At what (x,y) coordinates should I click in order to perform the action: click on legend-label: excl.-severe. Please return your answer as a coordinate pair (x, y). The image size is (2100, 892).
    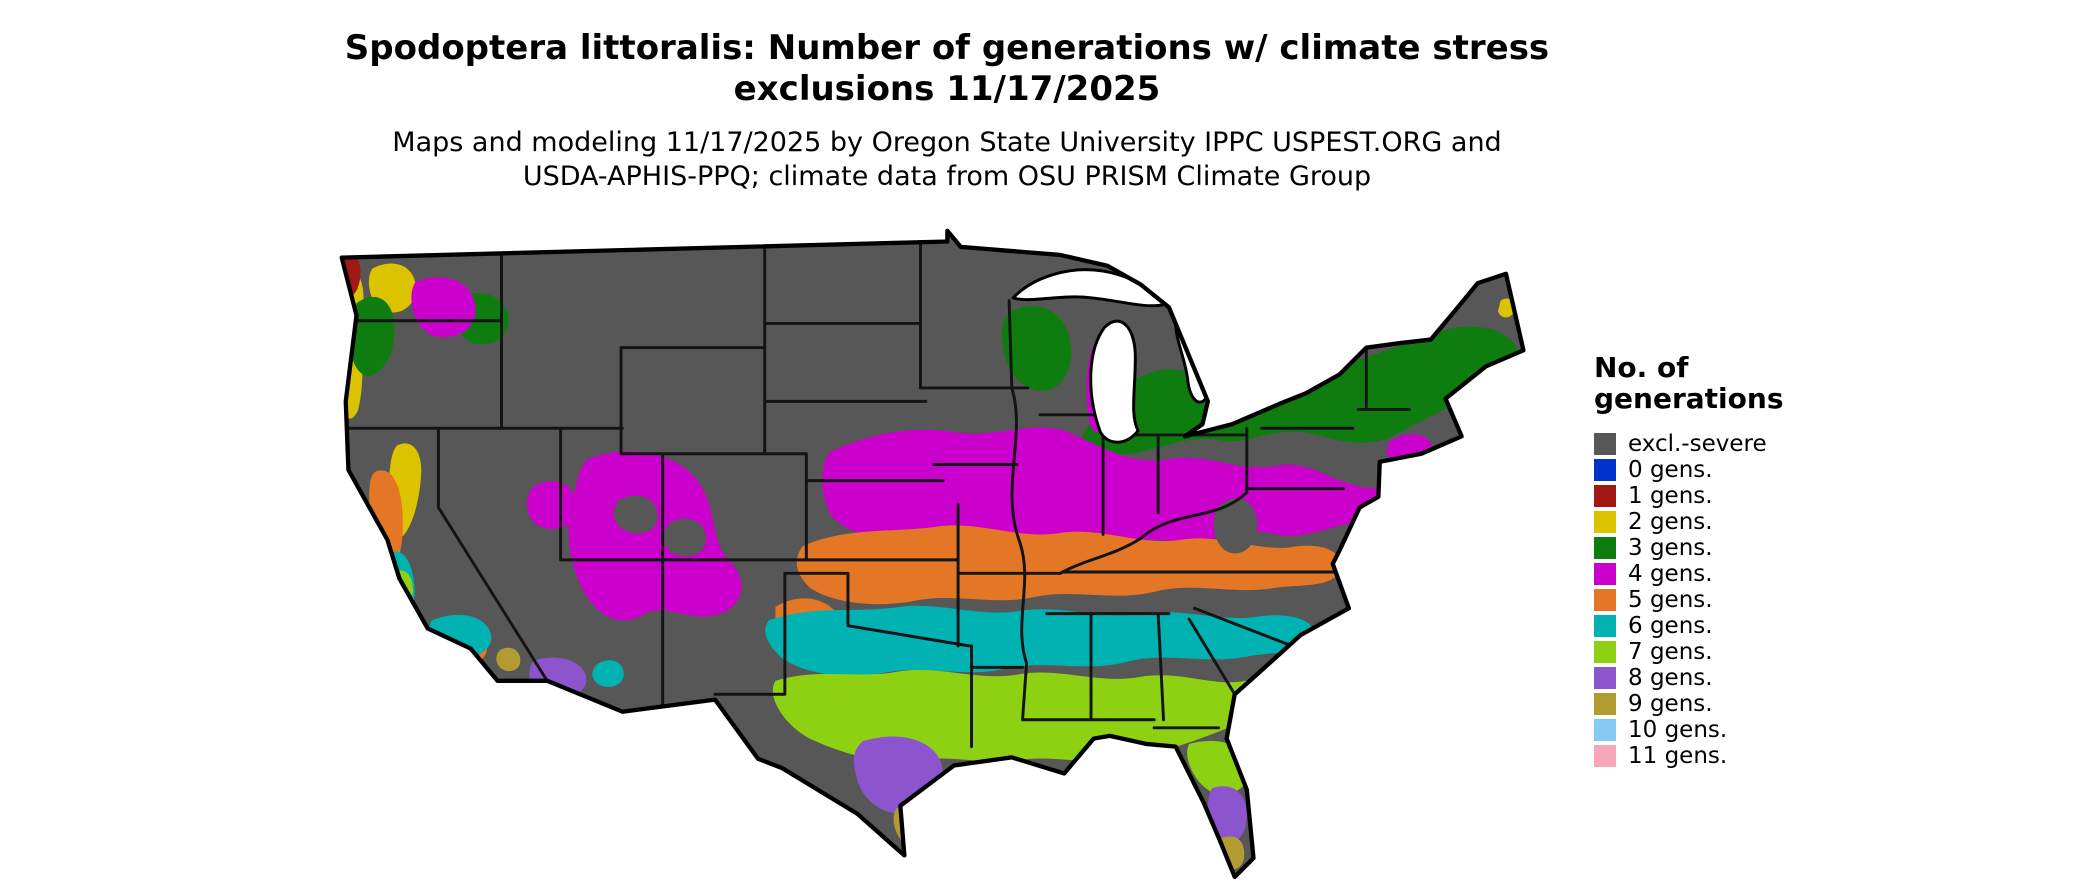
    Looking at the image, I should click on (1697, 443).